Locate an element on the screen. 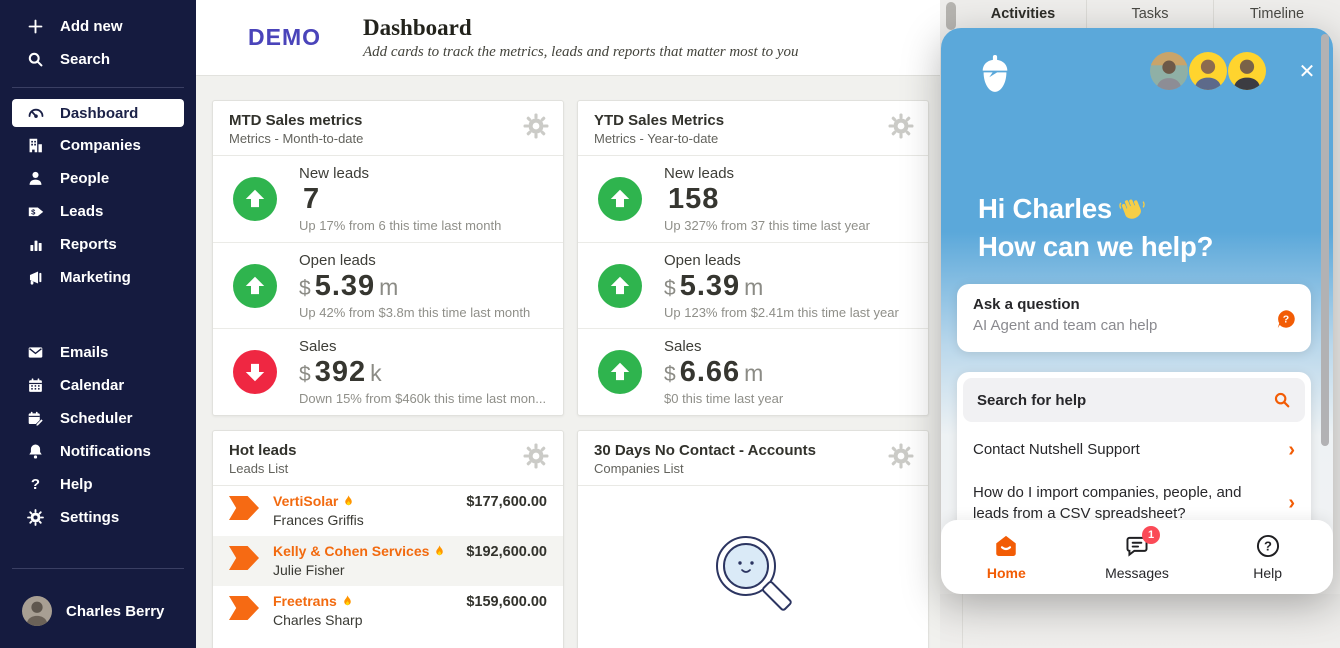 This screenshot has width=1340, height=648. sidebar-divider is located at coordinates (98, 568).